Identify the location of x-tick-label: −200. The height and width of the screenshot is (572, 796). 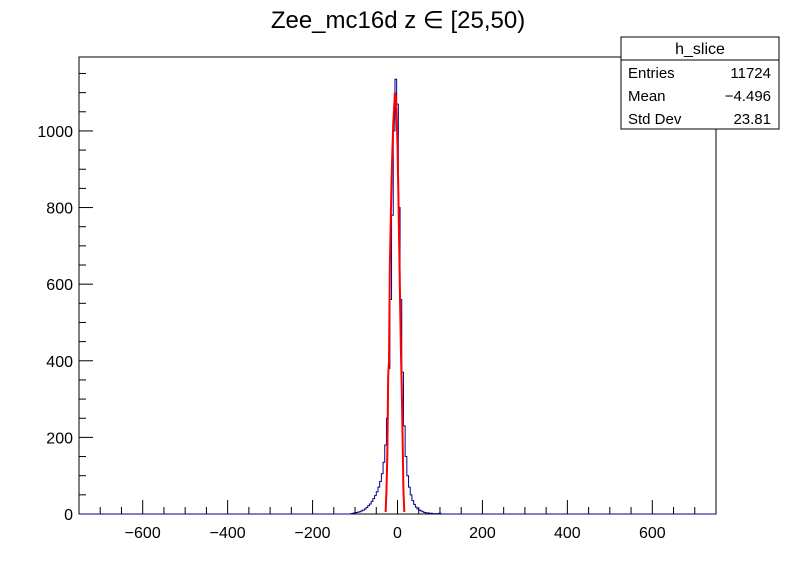
(313, 533).